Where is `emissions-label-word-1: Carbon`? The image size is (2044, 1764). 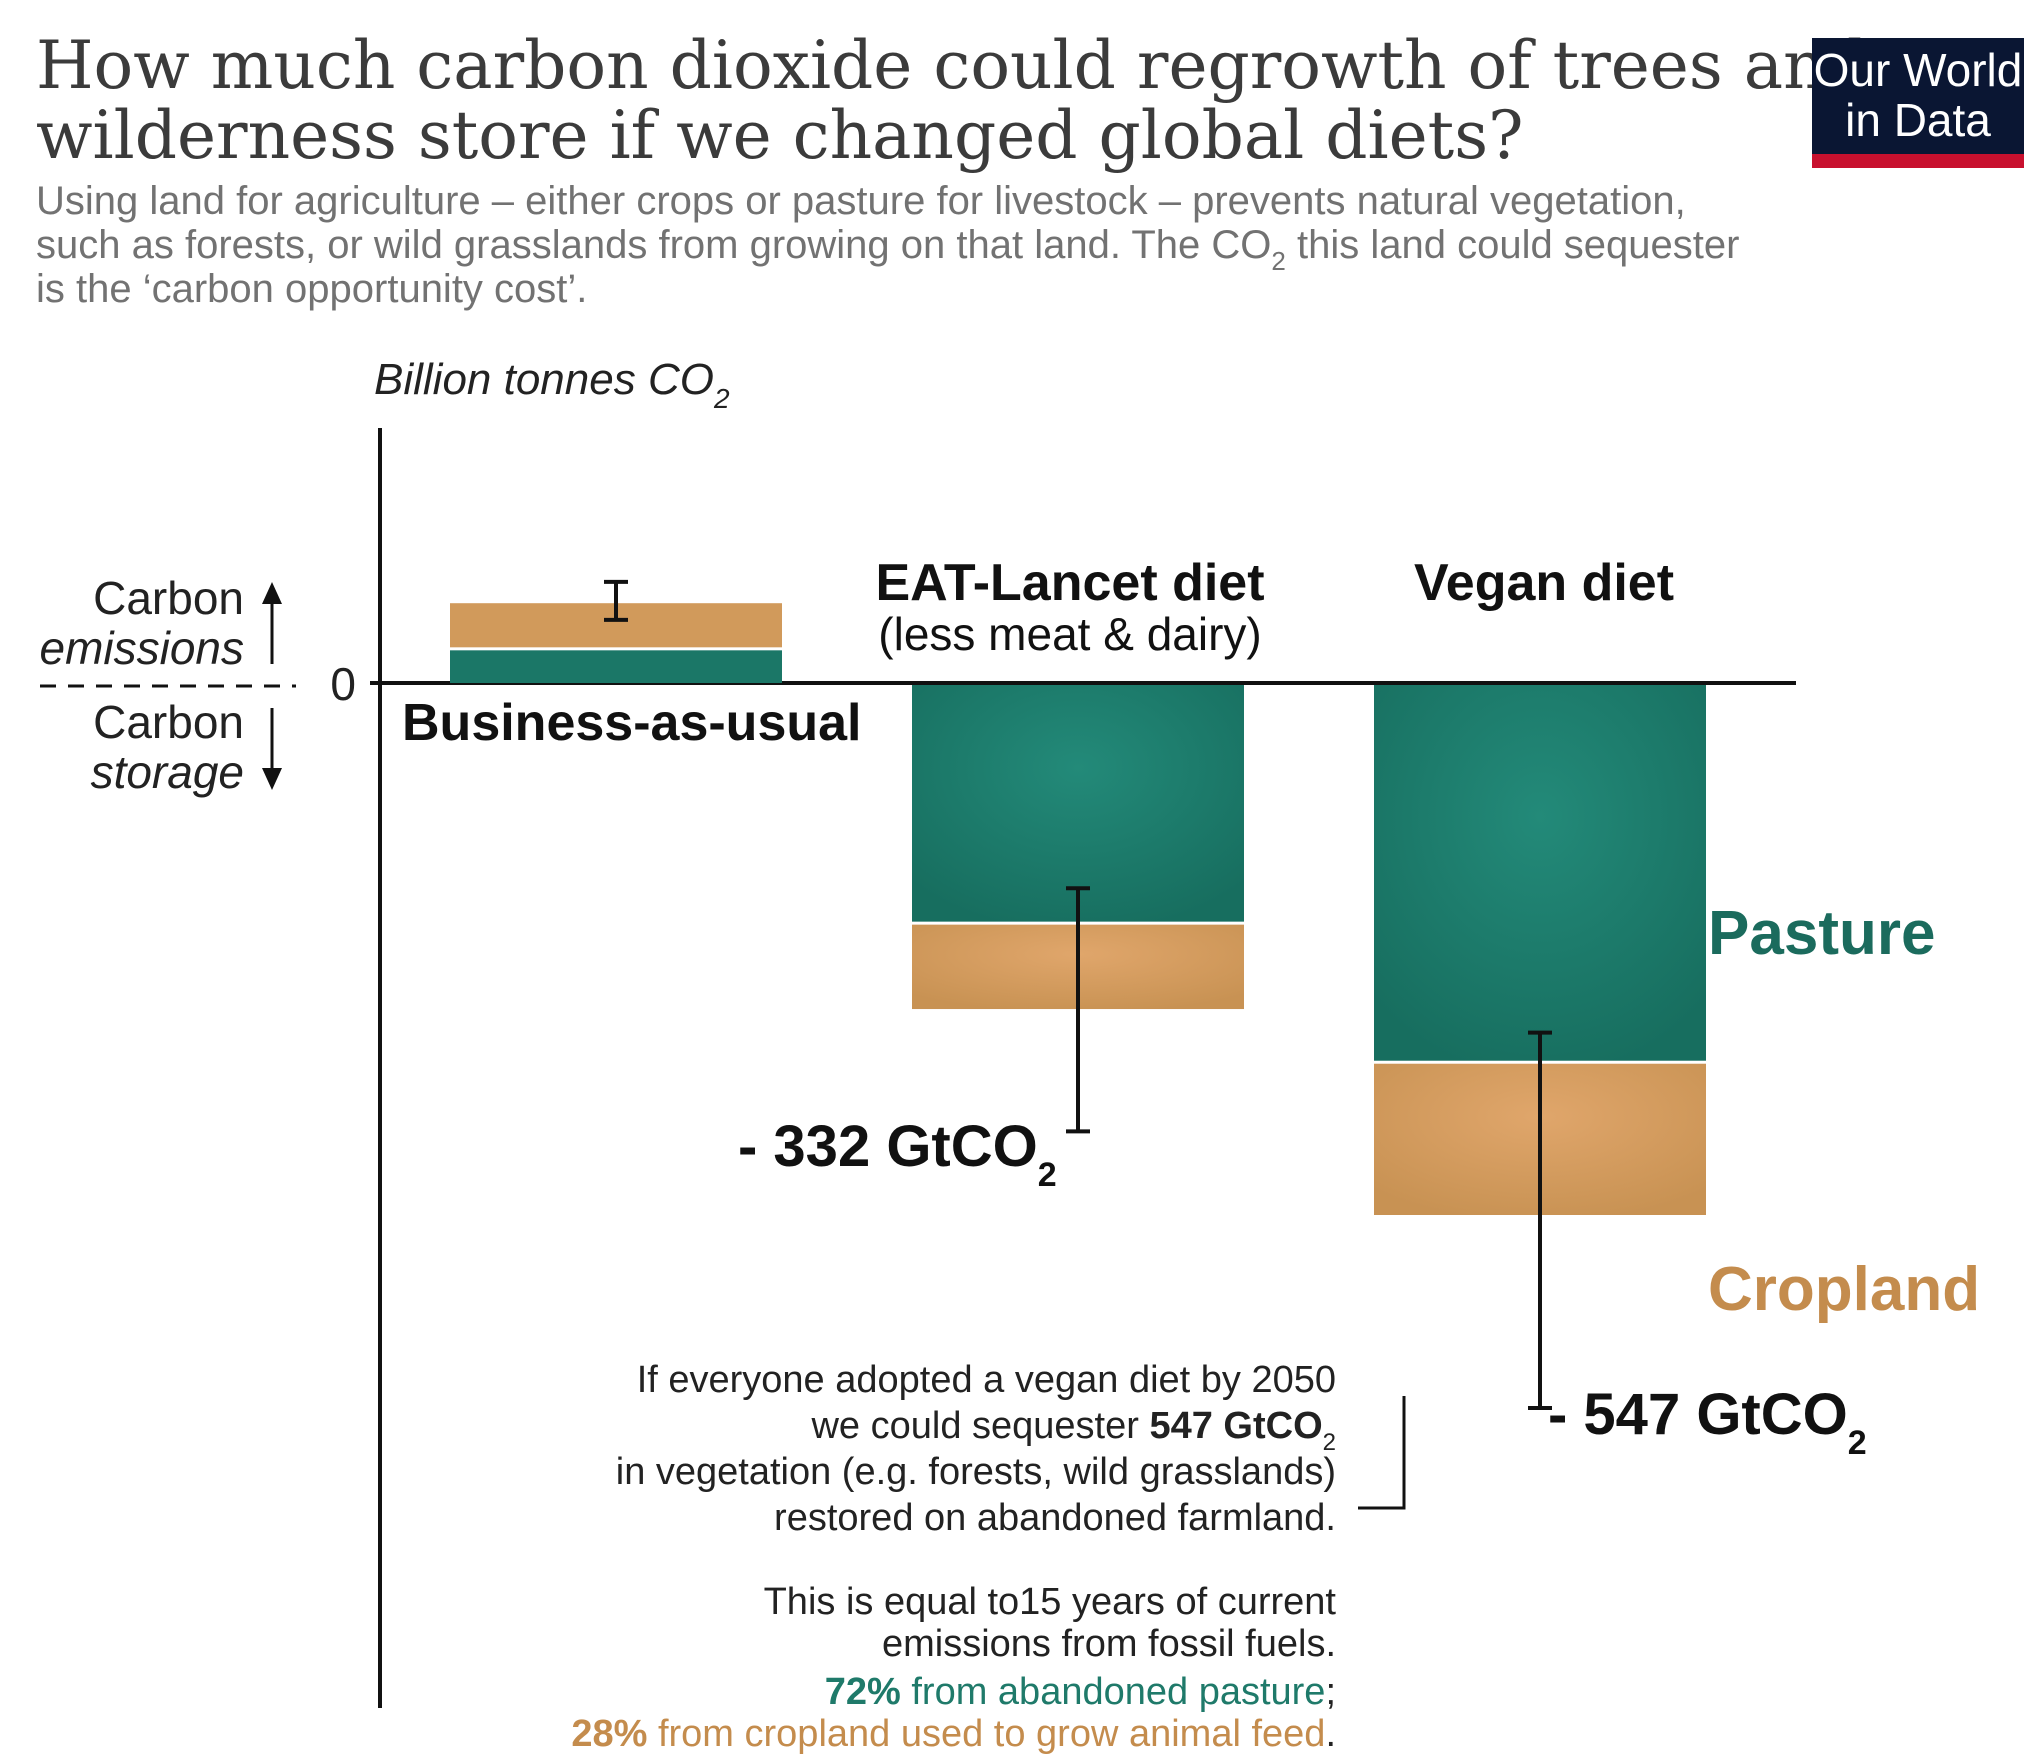
emissions-label-word-1: Carbon is located at coordinates (168, 598).